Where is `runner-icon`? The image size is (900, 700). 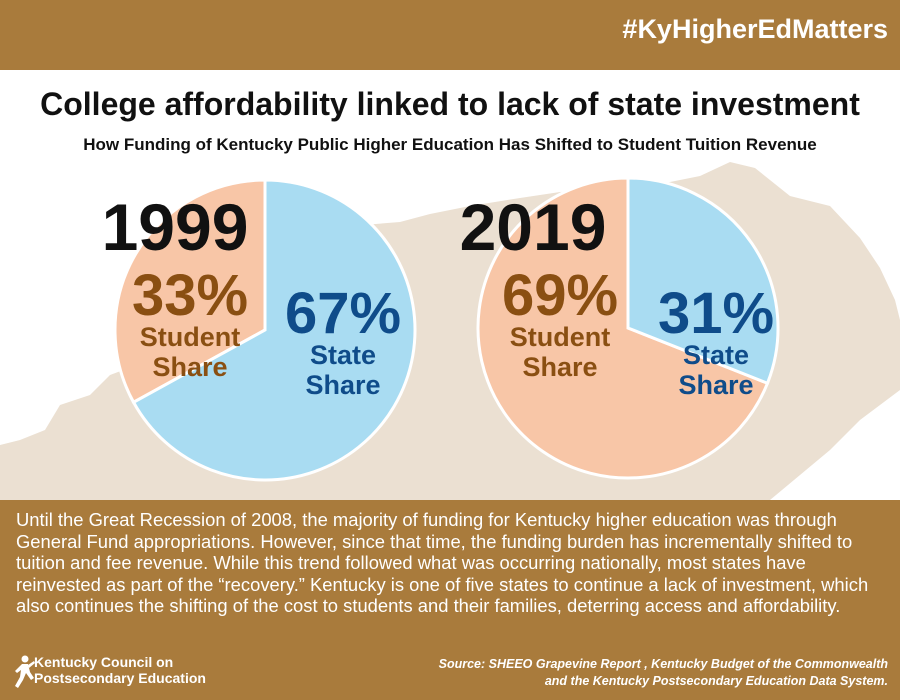
runner-icon is located at coordinates (25, 671).